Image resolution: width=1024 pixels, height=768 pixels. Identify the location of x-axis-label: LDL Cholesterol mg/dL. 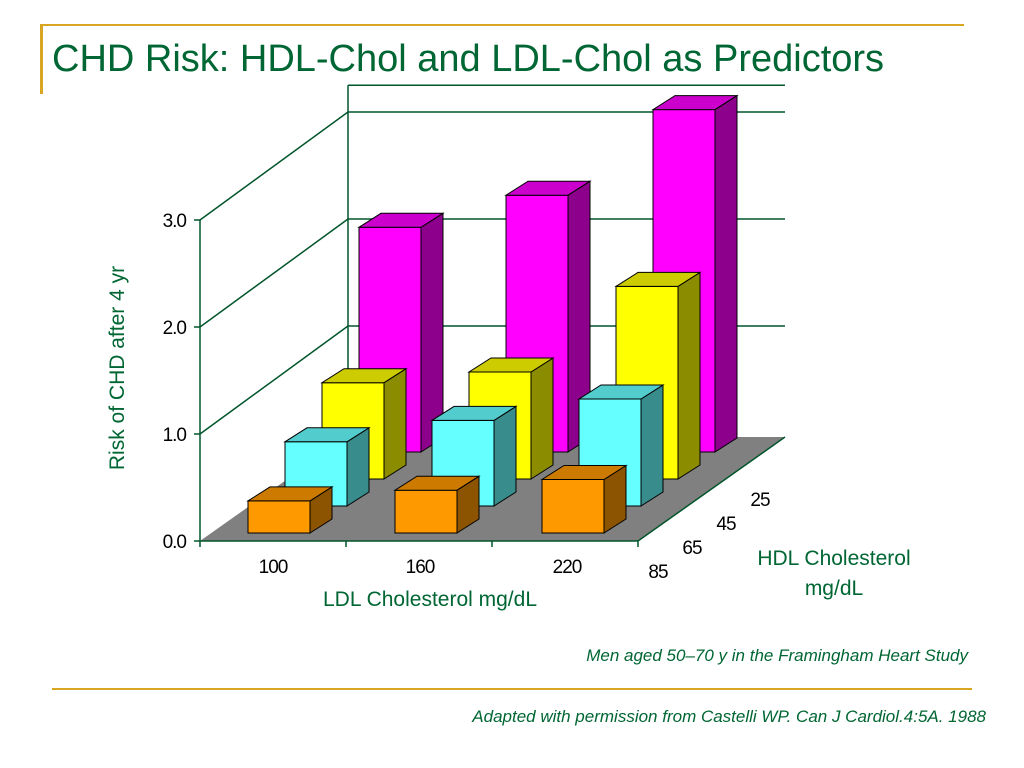
(430, 599).